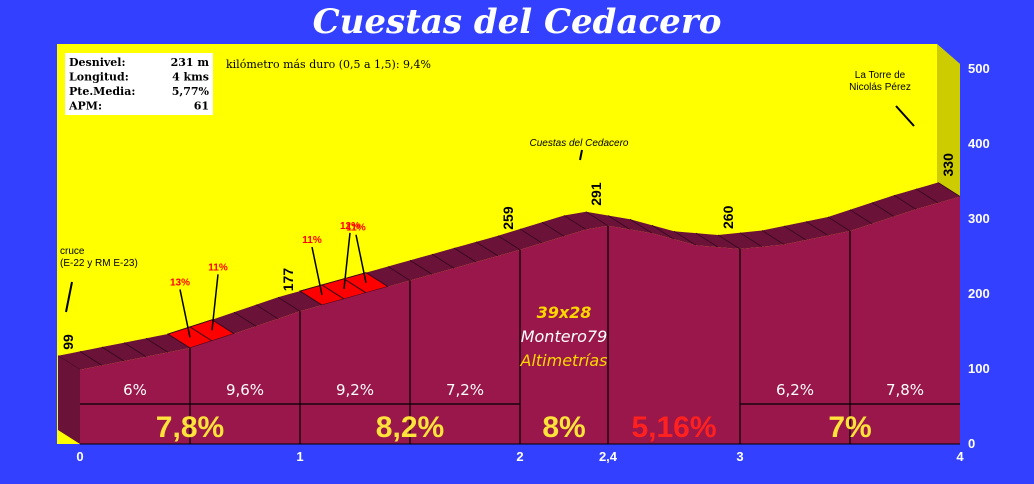 Image resolution: width=1034 pixels, height=484 pixels. What do you see at coordinates (739, 456) in the screenshot?
I see `x-tick-label: 3` at bounding box center [739, 456].